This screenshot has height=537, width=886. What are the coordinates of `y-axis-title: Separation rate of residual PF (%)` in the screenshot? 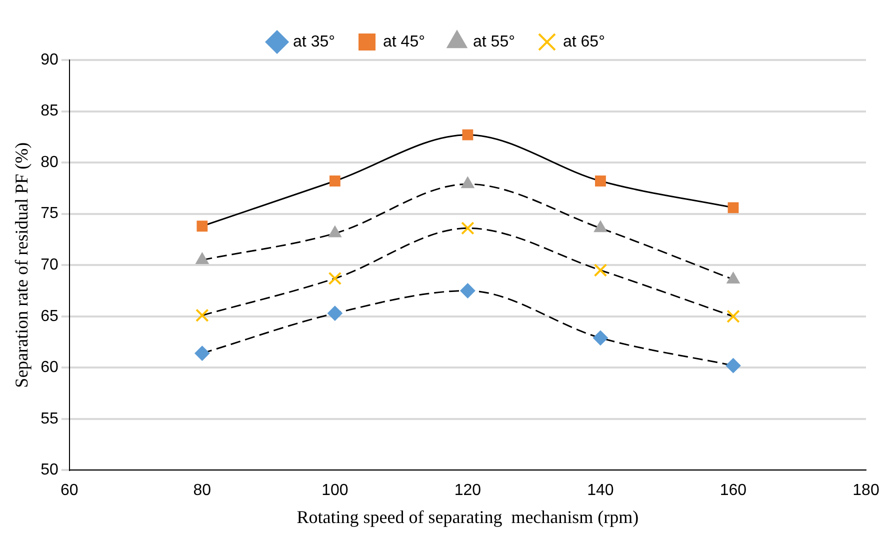 It's located at (22, 265).